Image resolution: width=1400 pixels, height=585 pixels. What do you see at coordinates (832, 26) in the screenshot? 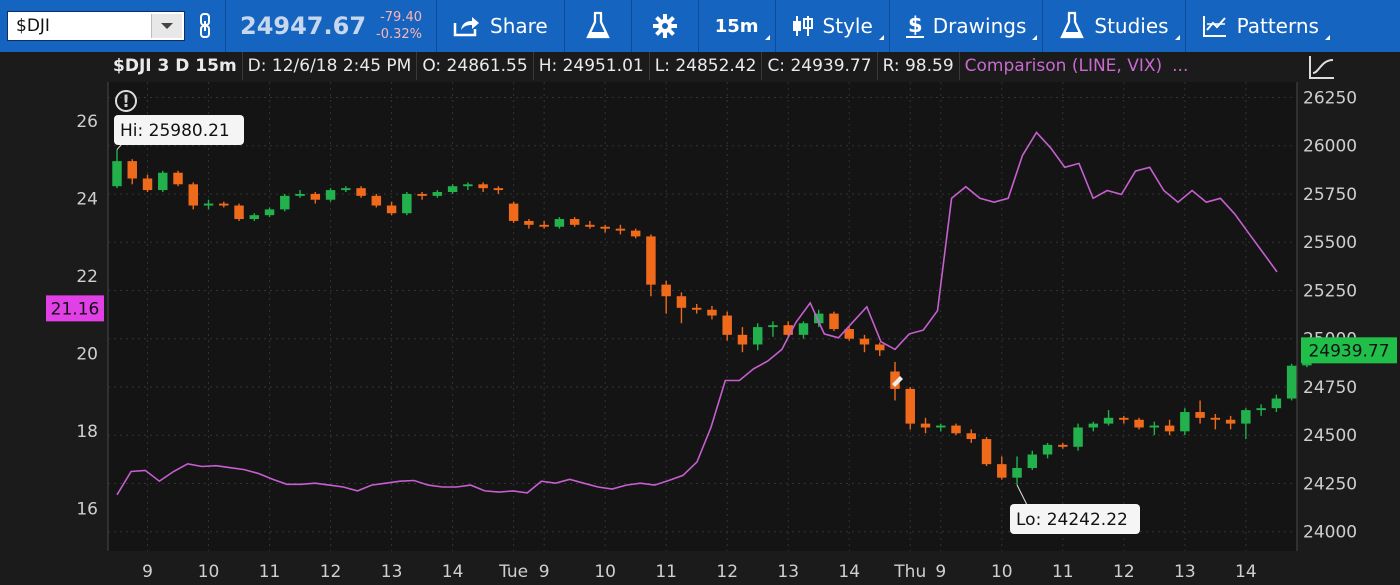
I see `style-button: Style` at bounding box center [832, 26].